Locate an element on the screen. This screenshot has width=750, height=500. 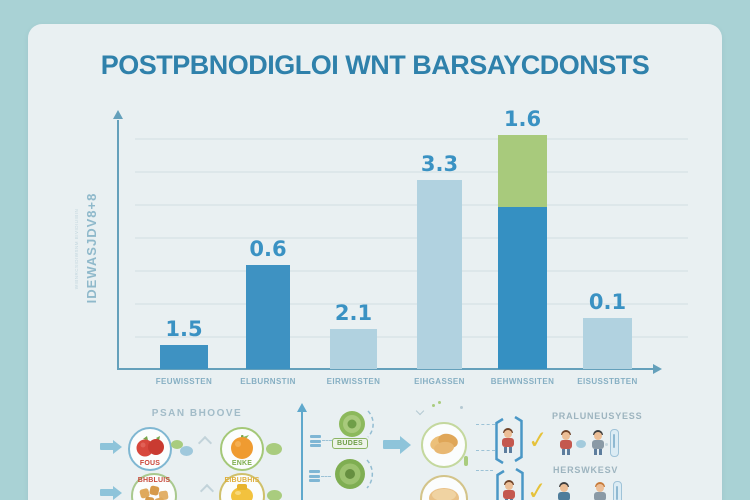
food-circle-honey: EIBUBHIS is located at coordinates (242, 486).